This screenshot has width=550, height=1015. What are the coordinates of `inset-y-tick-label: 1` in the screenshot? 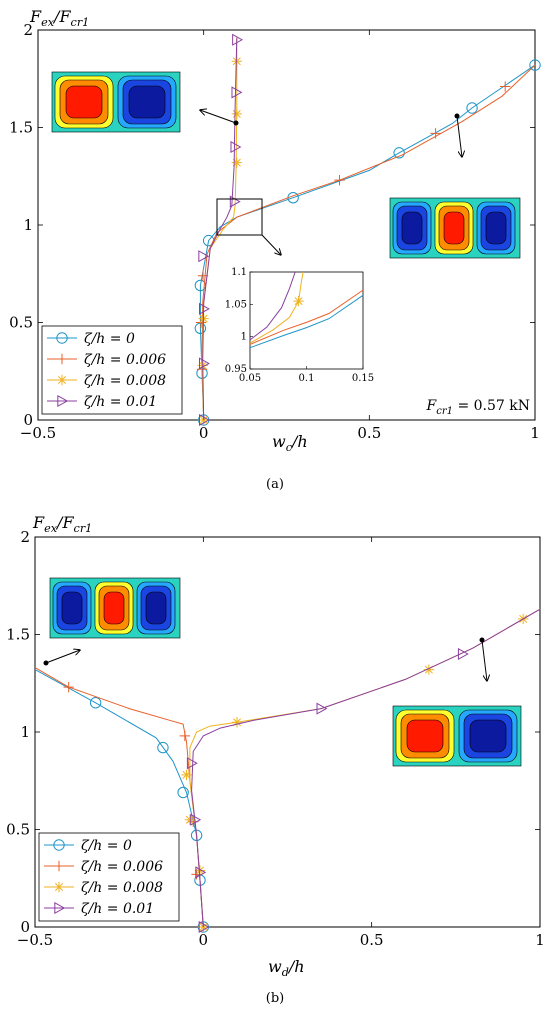 It's located at (244, 337).